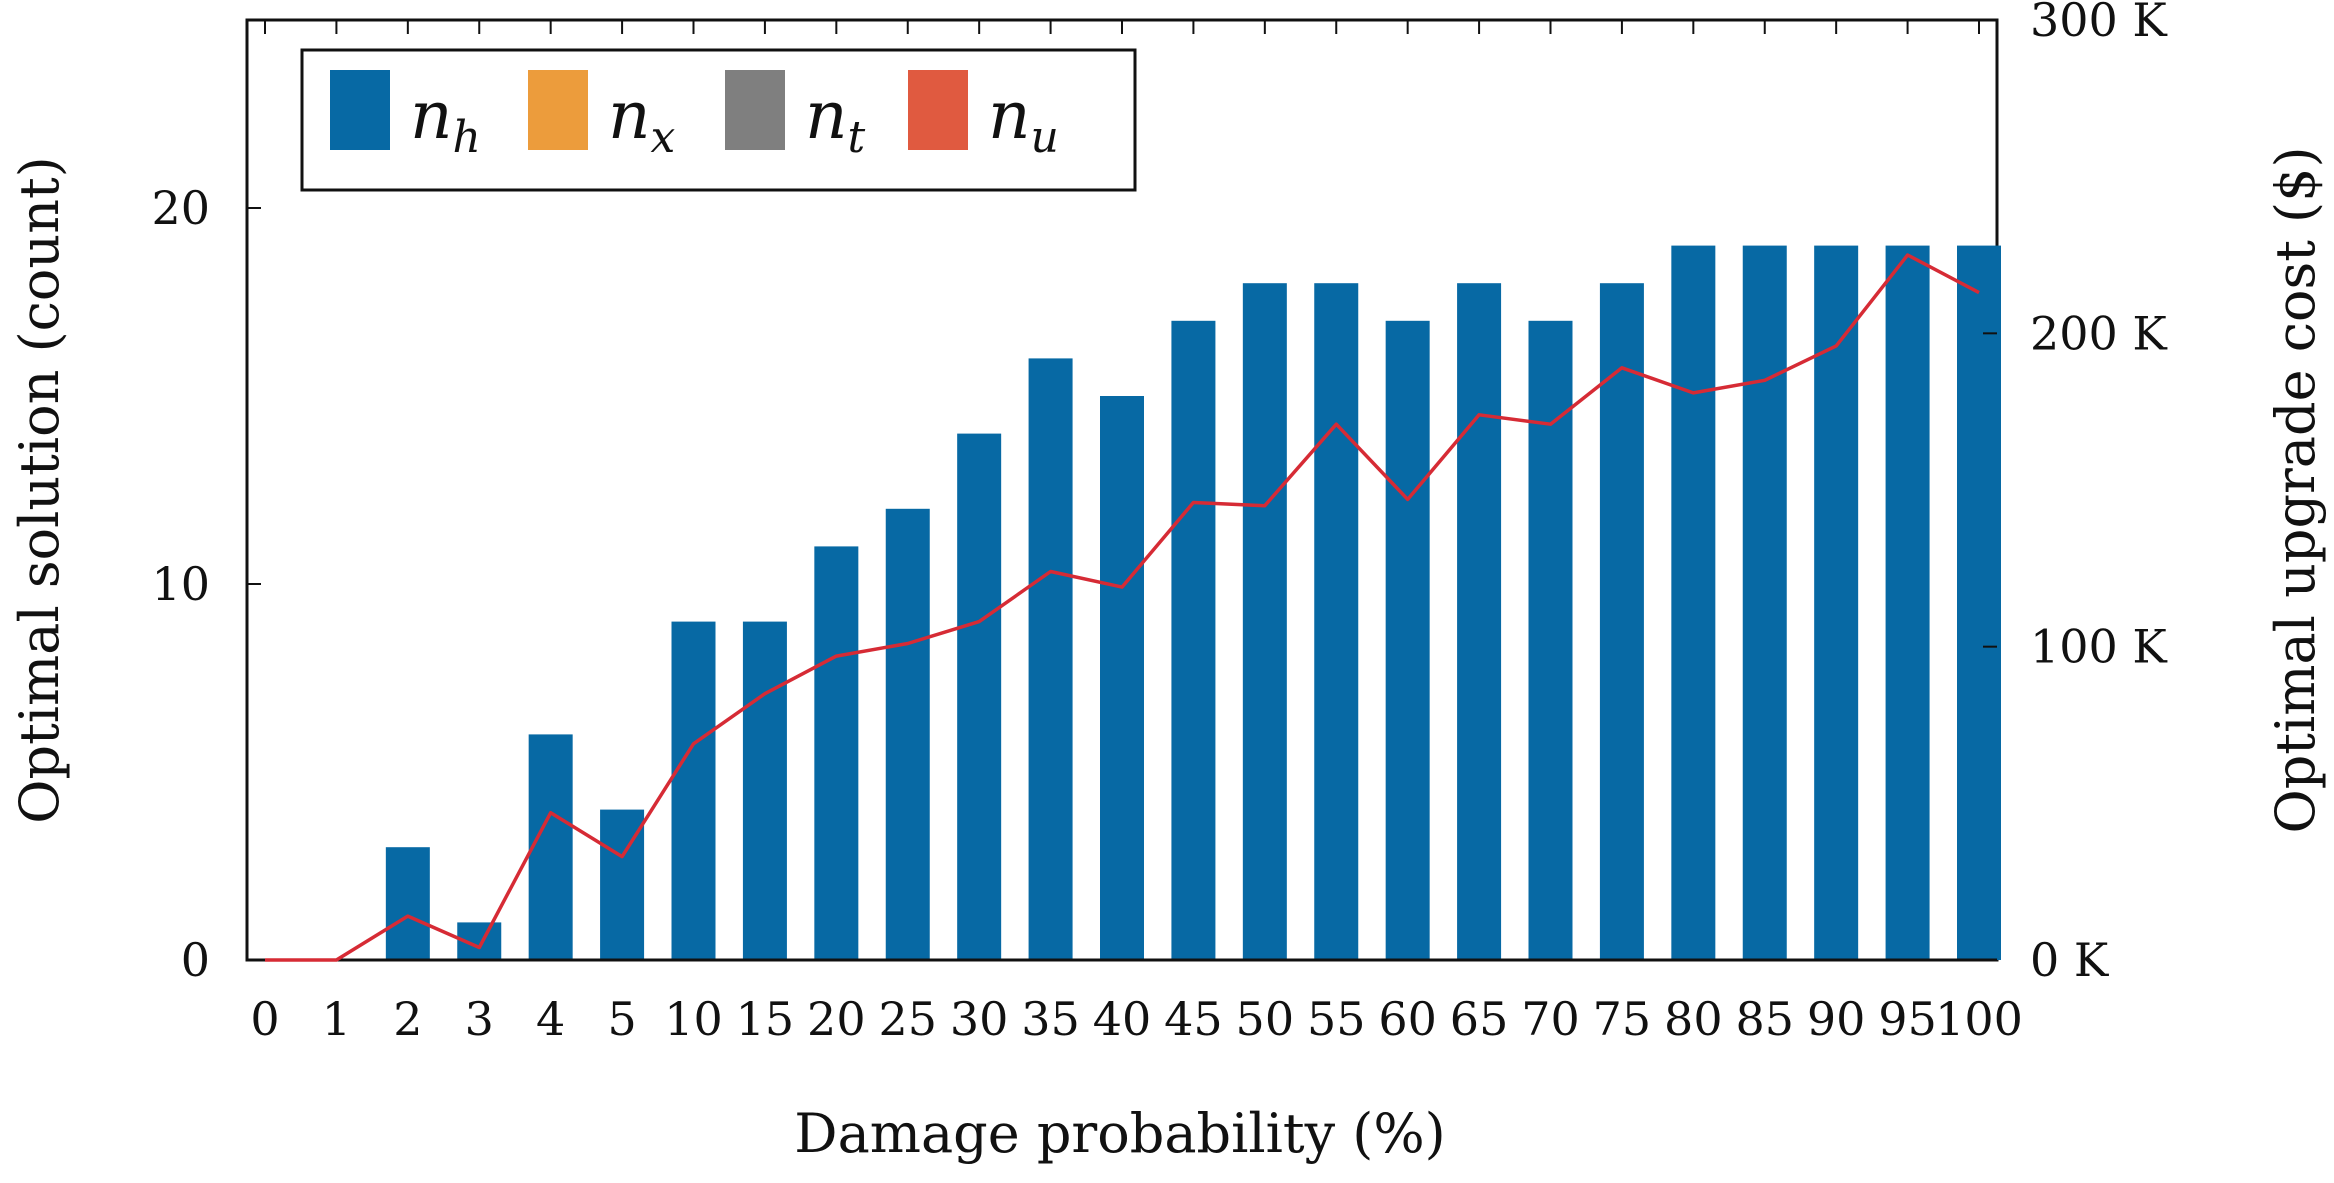 This screenshot has height=1183, width=2334. I want to click on x-tick-label-70: 70, so click(1550, 1019).